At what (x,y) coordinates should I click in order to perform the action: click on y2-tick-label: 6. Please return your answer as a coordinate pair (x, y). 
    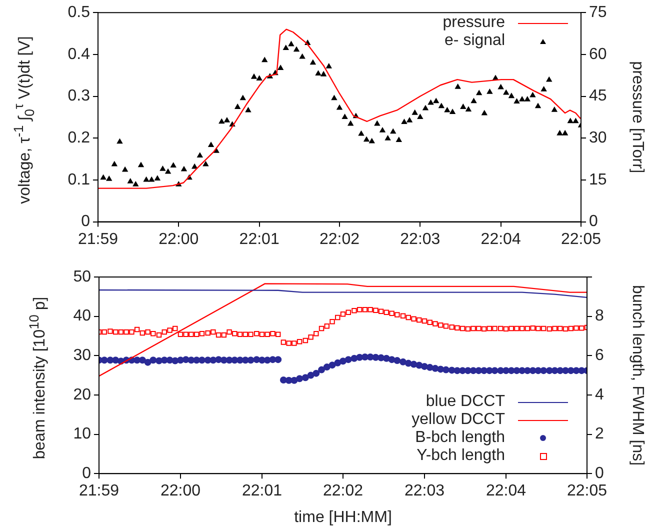
    Looking at the image, I should click on (599, 355).